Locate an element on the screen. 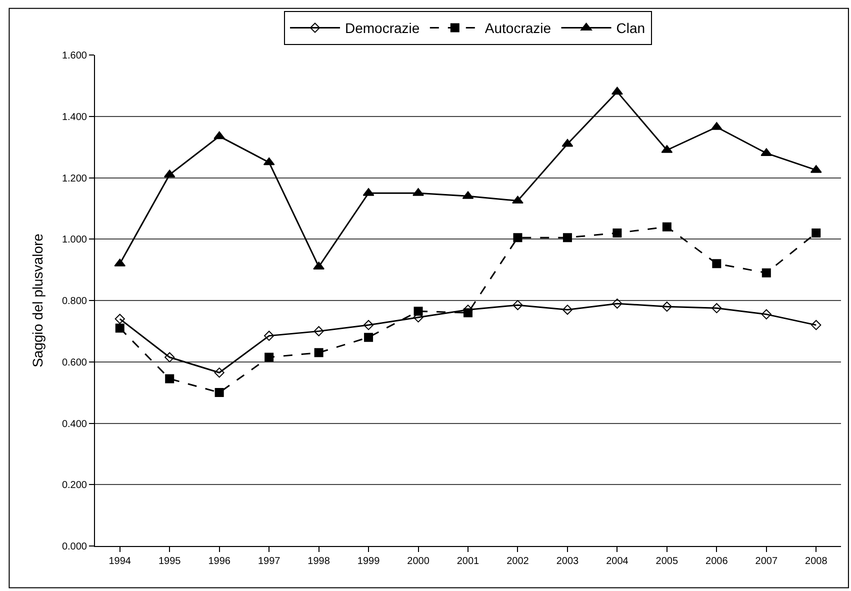 This screenshot has height=591, width=851. x-tick-label: 2008 is located at coordinates (816, 561).